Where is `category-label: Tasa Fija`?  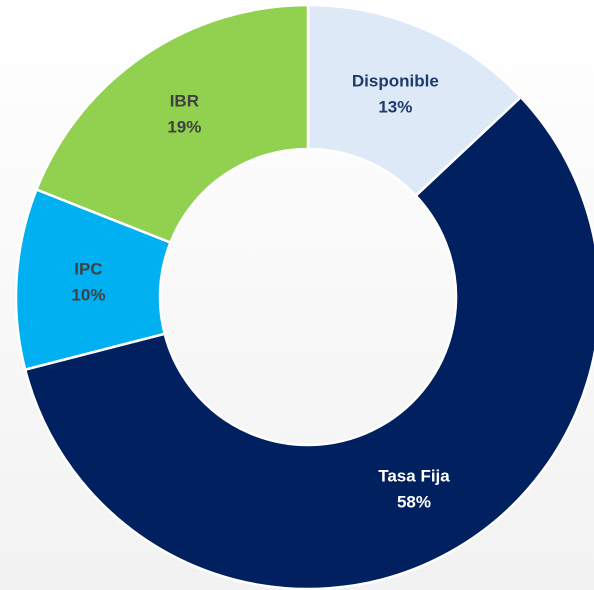 category-label: Tasa Fija is located at coordinates (414, 475).